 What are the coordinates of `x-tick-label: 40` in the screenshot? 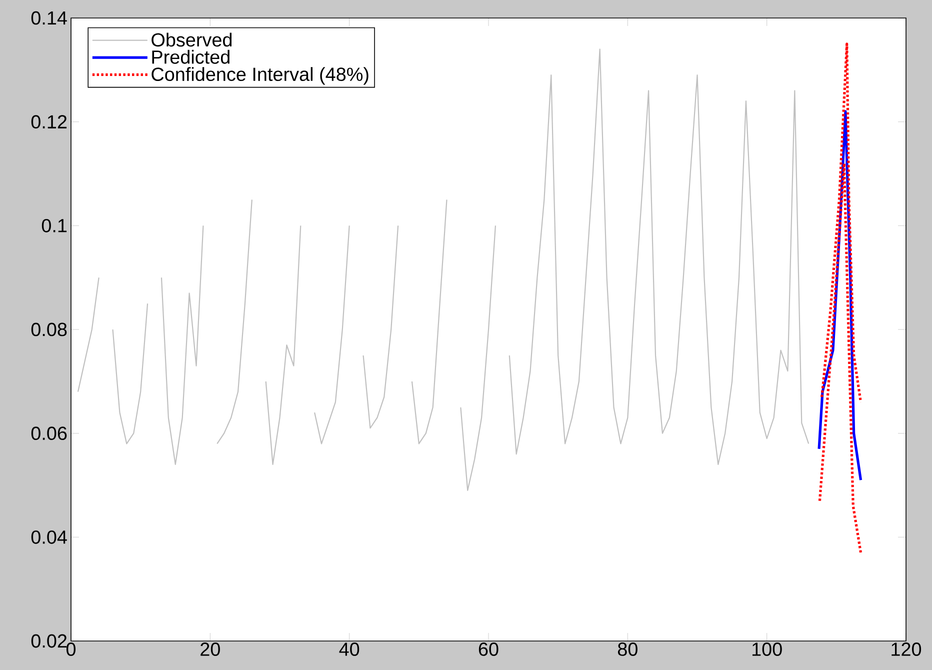 It's located at (349, 649).